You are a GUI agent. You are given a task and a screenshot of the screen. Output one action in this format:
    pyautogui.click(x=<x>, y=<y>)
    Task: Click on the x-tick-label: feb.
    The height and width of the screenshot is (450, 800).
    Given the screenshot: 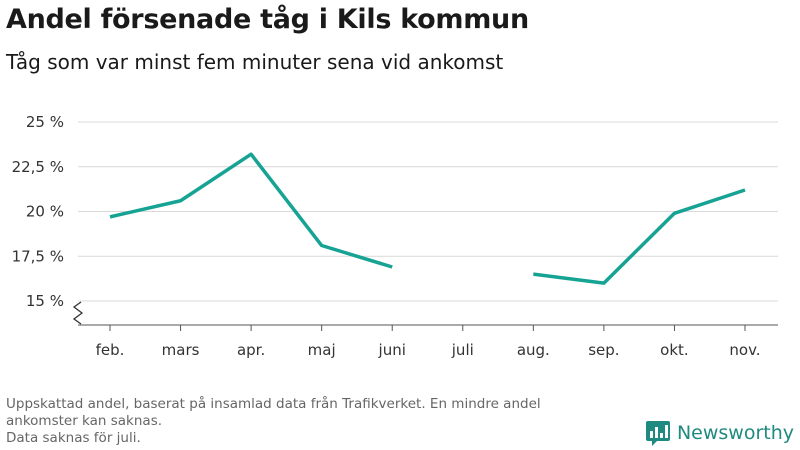 What is the action you would take?
    pyautogui.click(x=110, y=350)
    